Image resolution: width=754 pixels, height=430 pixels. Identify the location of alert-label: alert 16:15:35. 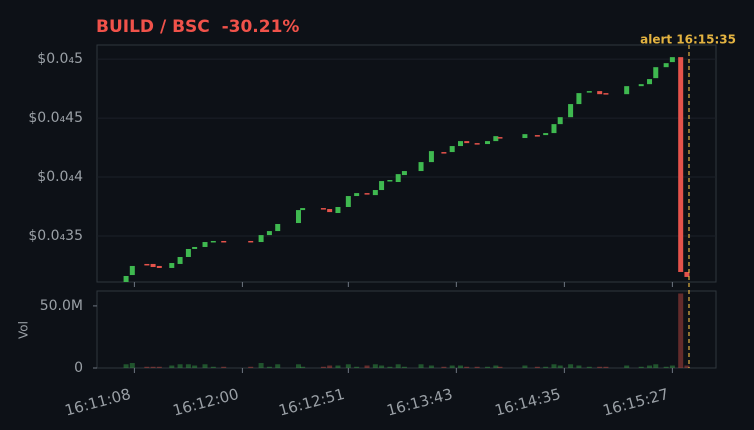
(688, 40).